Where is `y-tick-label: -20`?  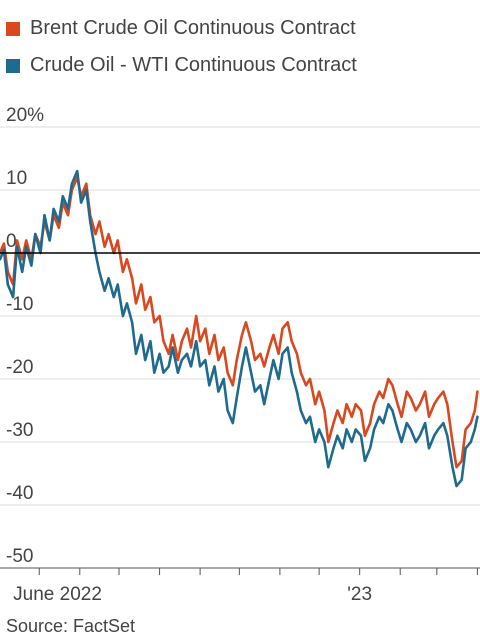
y-tick-label: -20 is located at coordinates (19, 367).